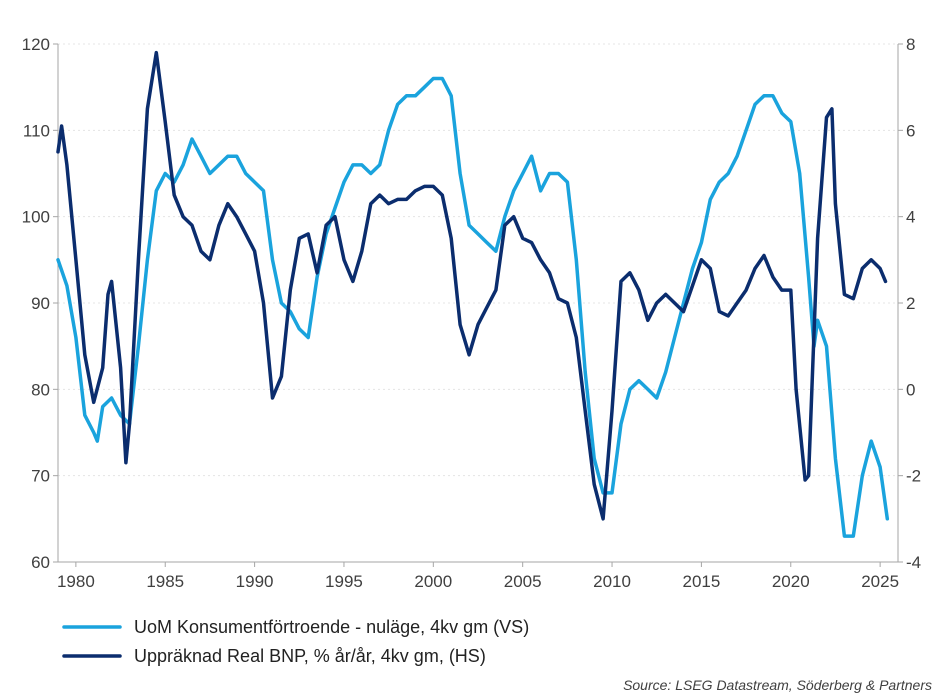 The height and width of the screenshot is (694, 936). I want to click on y-tick-label-right: 2, so click(910, 303).